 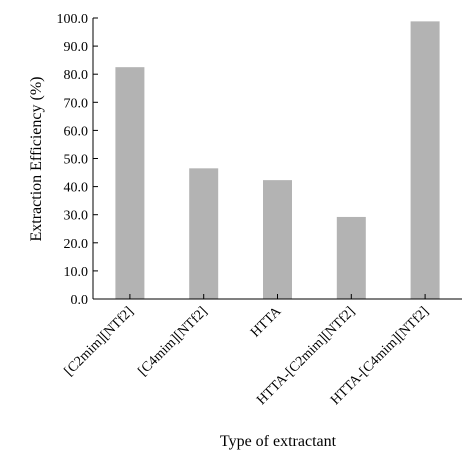 I want to click on y-axis-label: Extraction Efficiency (%), so click(x=36, y=159).